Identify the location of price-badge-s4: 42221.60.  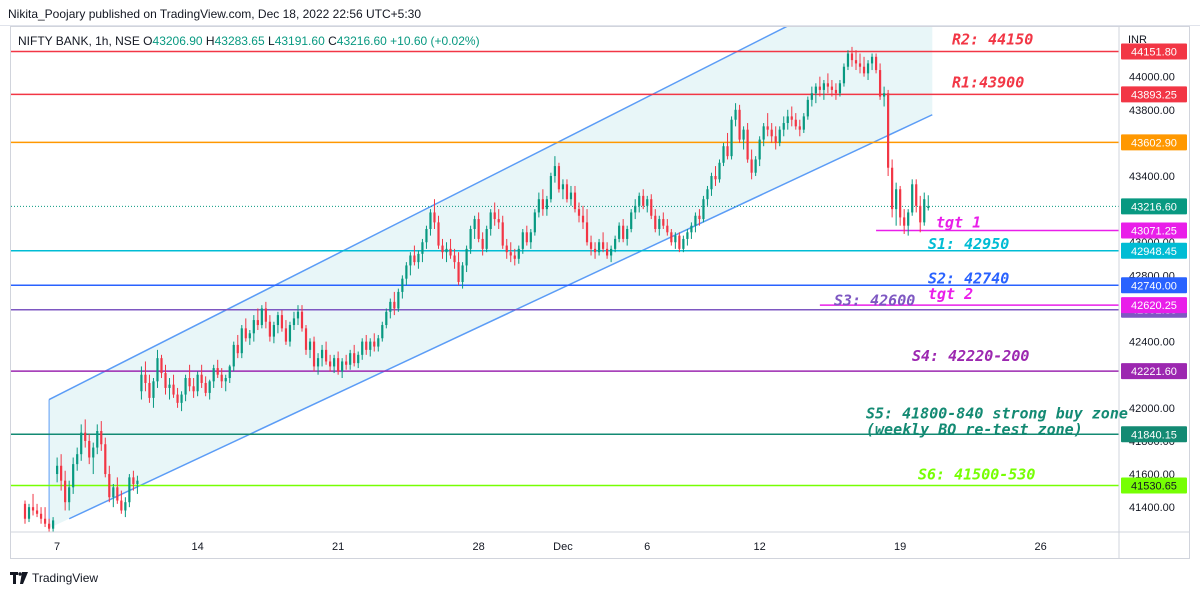
(1154, 372).